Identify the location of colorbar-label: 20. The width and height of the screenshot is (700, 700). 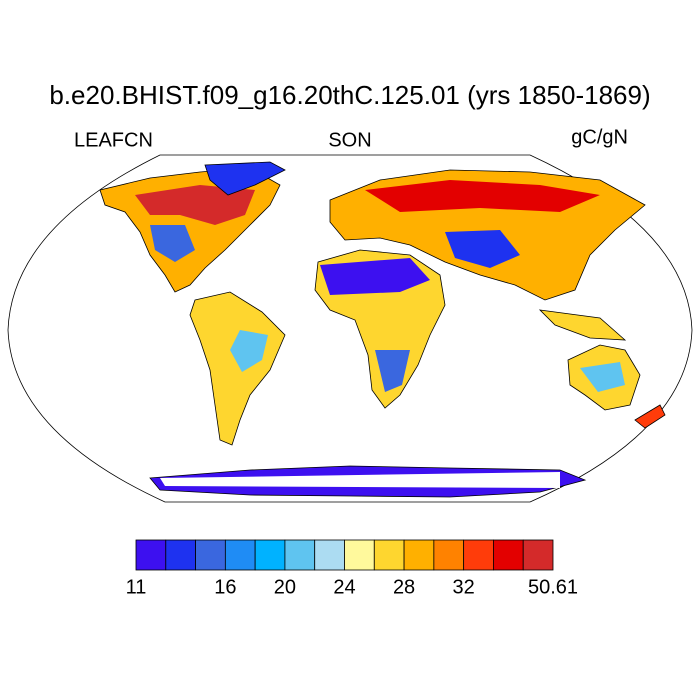
(285, 587).